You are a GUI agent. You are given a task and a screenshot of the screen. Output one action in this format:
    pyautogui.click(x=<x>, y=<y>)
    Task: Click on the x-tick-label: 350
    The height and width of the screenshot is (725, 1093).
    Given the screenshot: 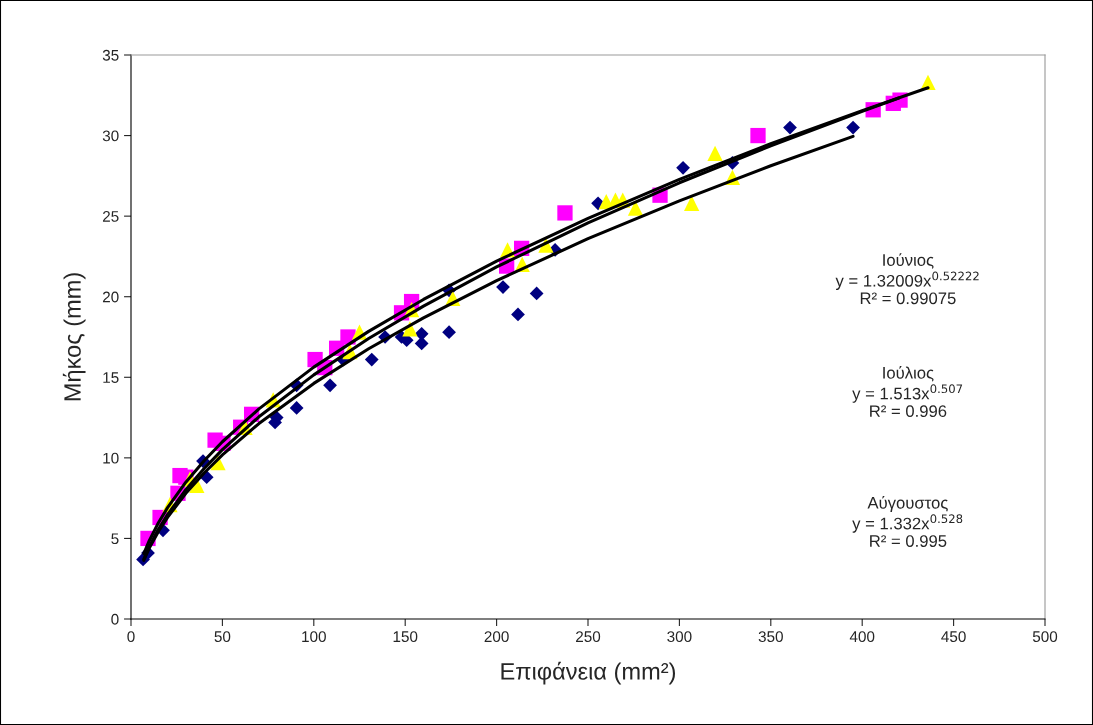 What is the action you would take?
    pyautogui.click(x=770, y=637)
    